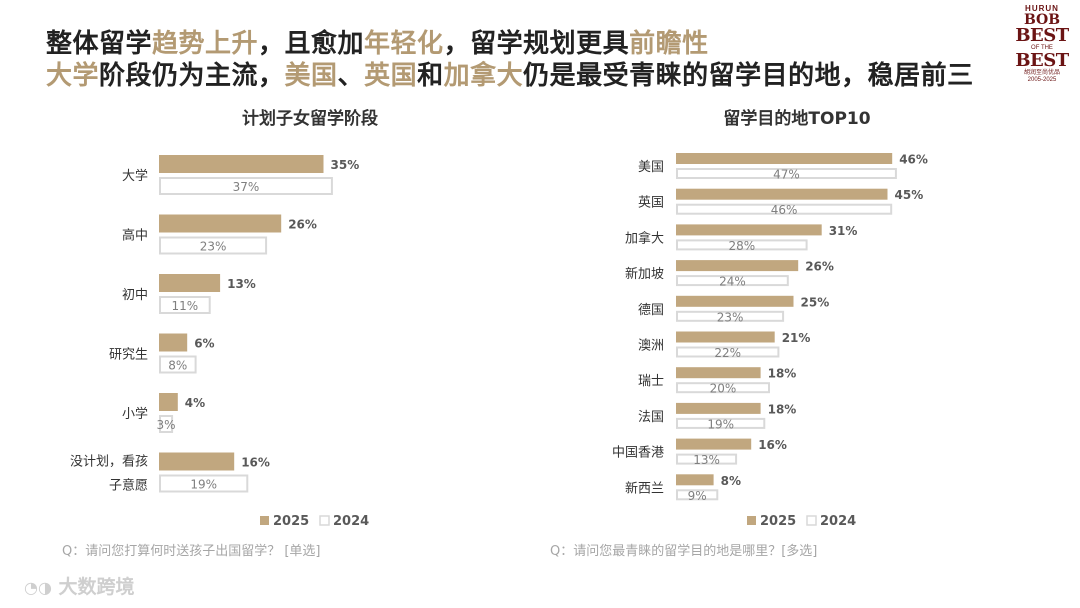  I want to click on value-label-2025: 25%, so click(815, 302).